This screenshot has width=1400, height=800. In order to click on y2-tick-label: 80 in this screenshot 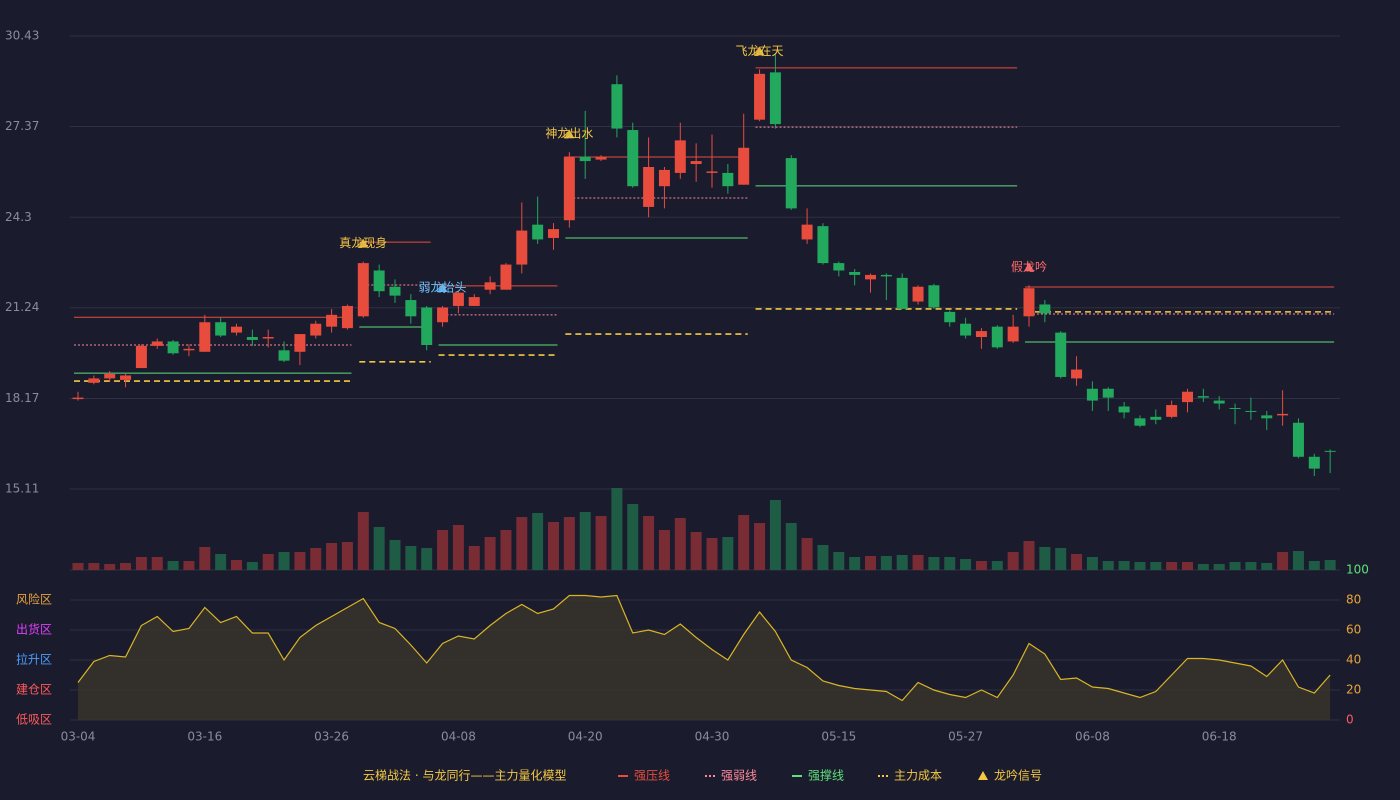, I will do `click(1353, 600)`.